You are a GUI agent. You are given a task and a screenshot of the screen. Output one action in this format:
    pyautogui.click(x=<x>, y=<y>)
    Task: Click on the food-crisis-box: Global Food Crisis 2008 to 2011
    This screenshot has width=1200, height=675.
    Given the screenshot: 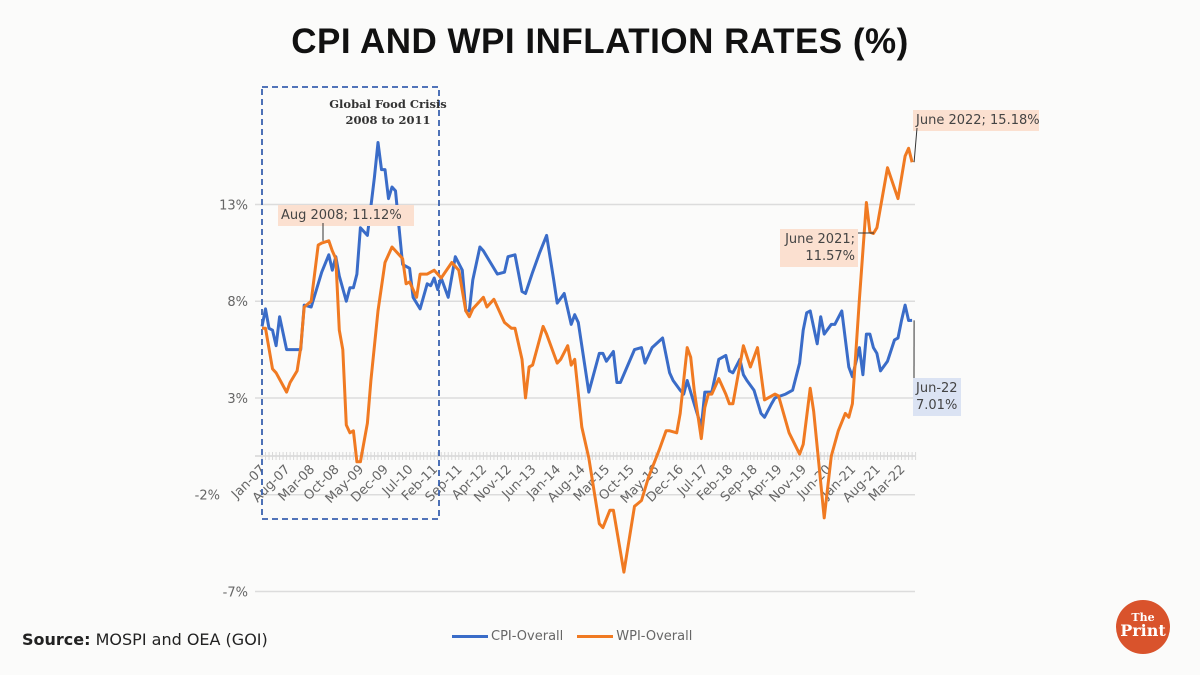 What is the action you would take?
    pyautogui.click(x=354, y=303)
    